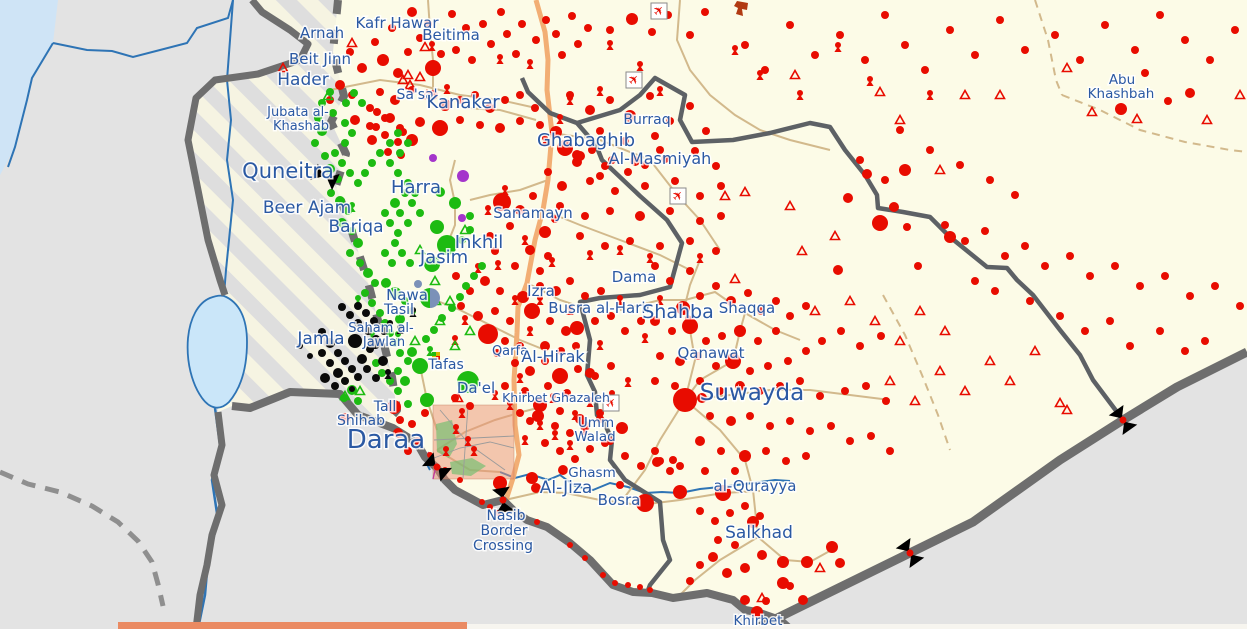 This screenshot has width=1247, height=629. Describe the element at coordinates (556, 397) in the screenshot. I see `place-label: Khirbet Ghazaleh` at that location.